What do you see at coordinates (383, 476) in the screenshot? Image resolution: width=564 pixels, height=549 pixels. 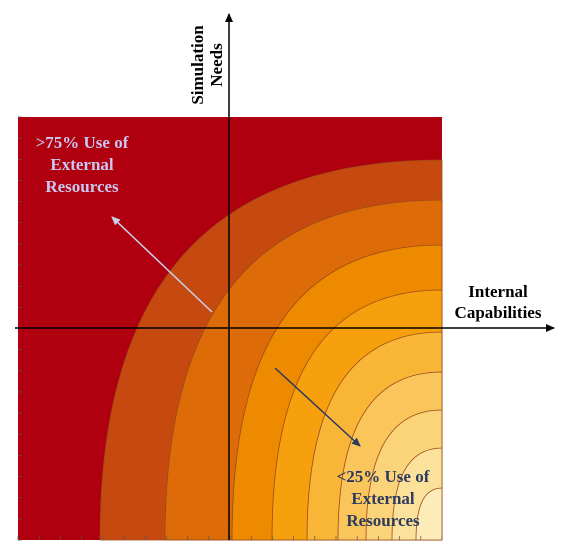 I see `annotation: <25% Use of` at bounding box center [383, 476].